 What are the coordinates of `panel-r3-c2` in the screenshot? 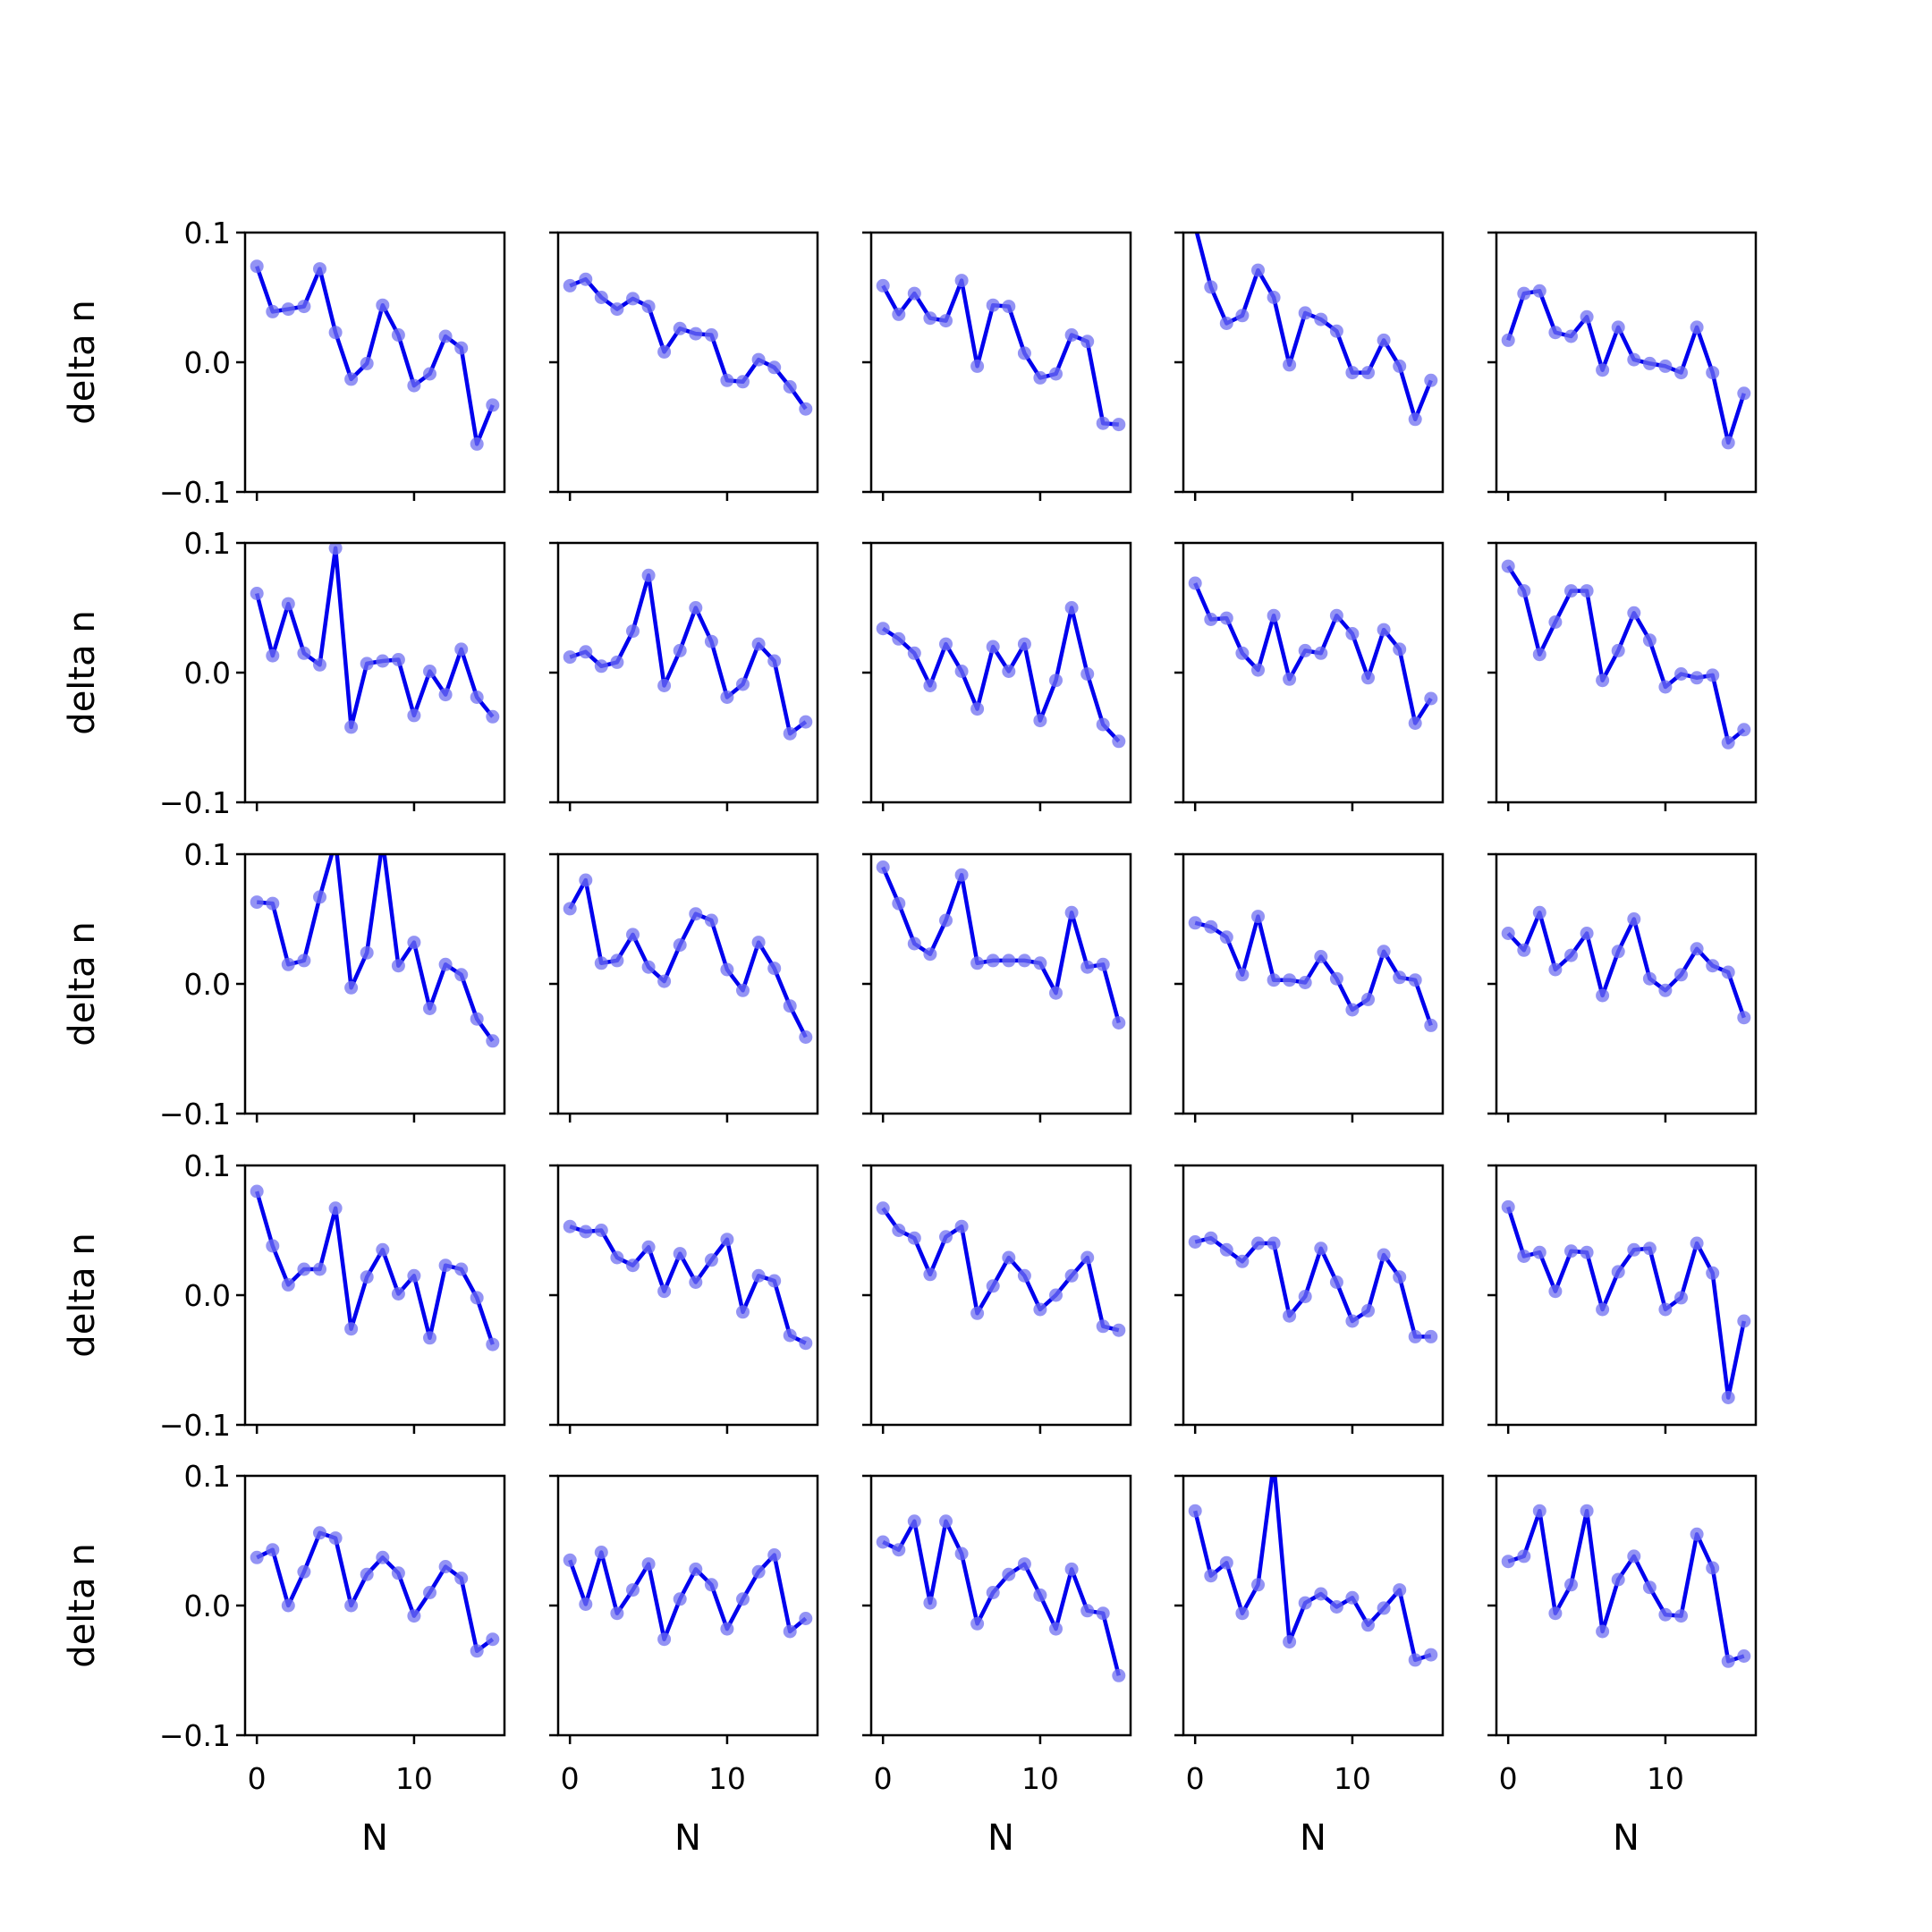 It's located at (997, 1299).